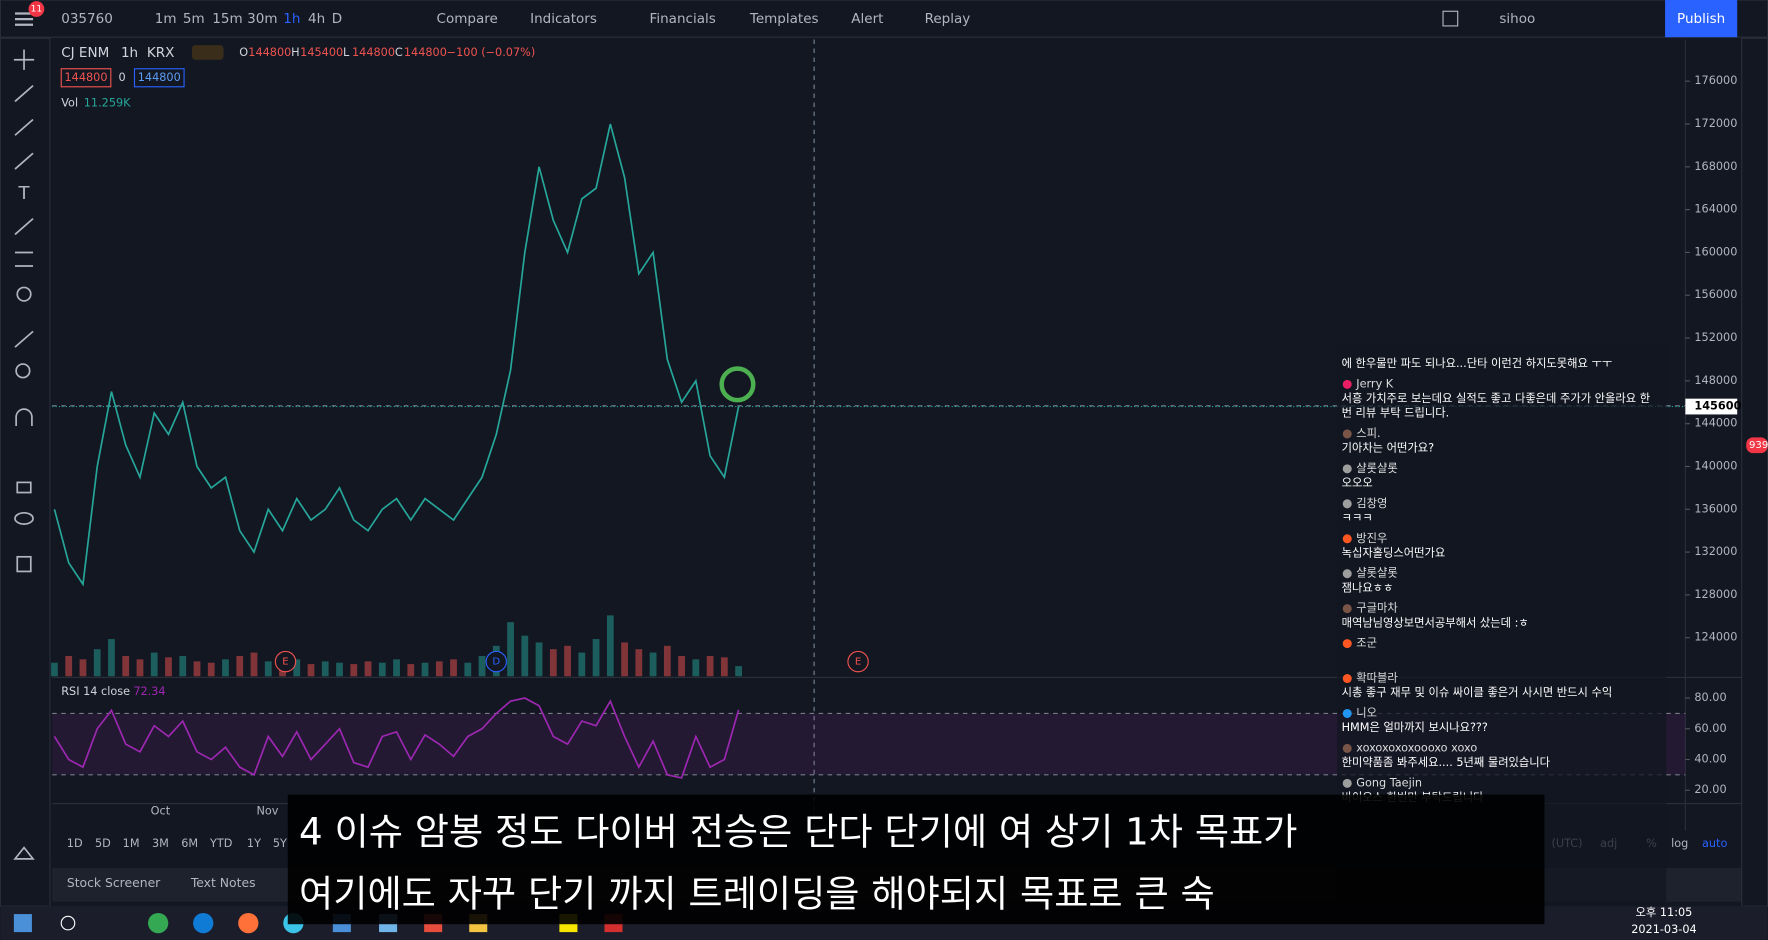 The width and height of the screenshot is (1768, 940). What do you see at coordinates (69, 103) in the screenshot?
I see `volume-label: Vol` at bounding box center [69, 103].